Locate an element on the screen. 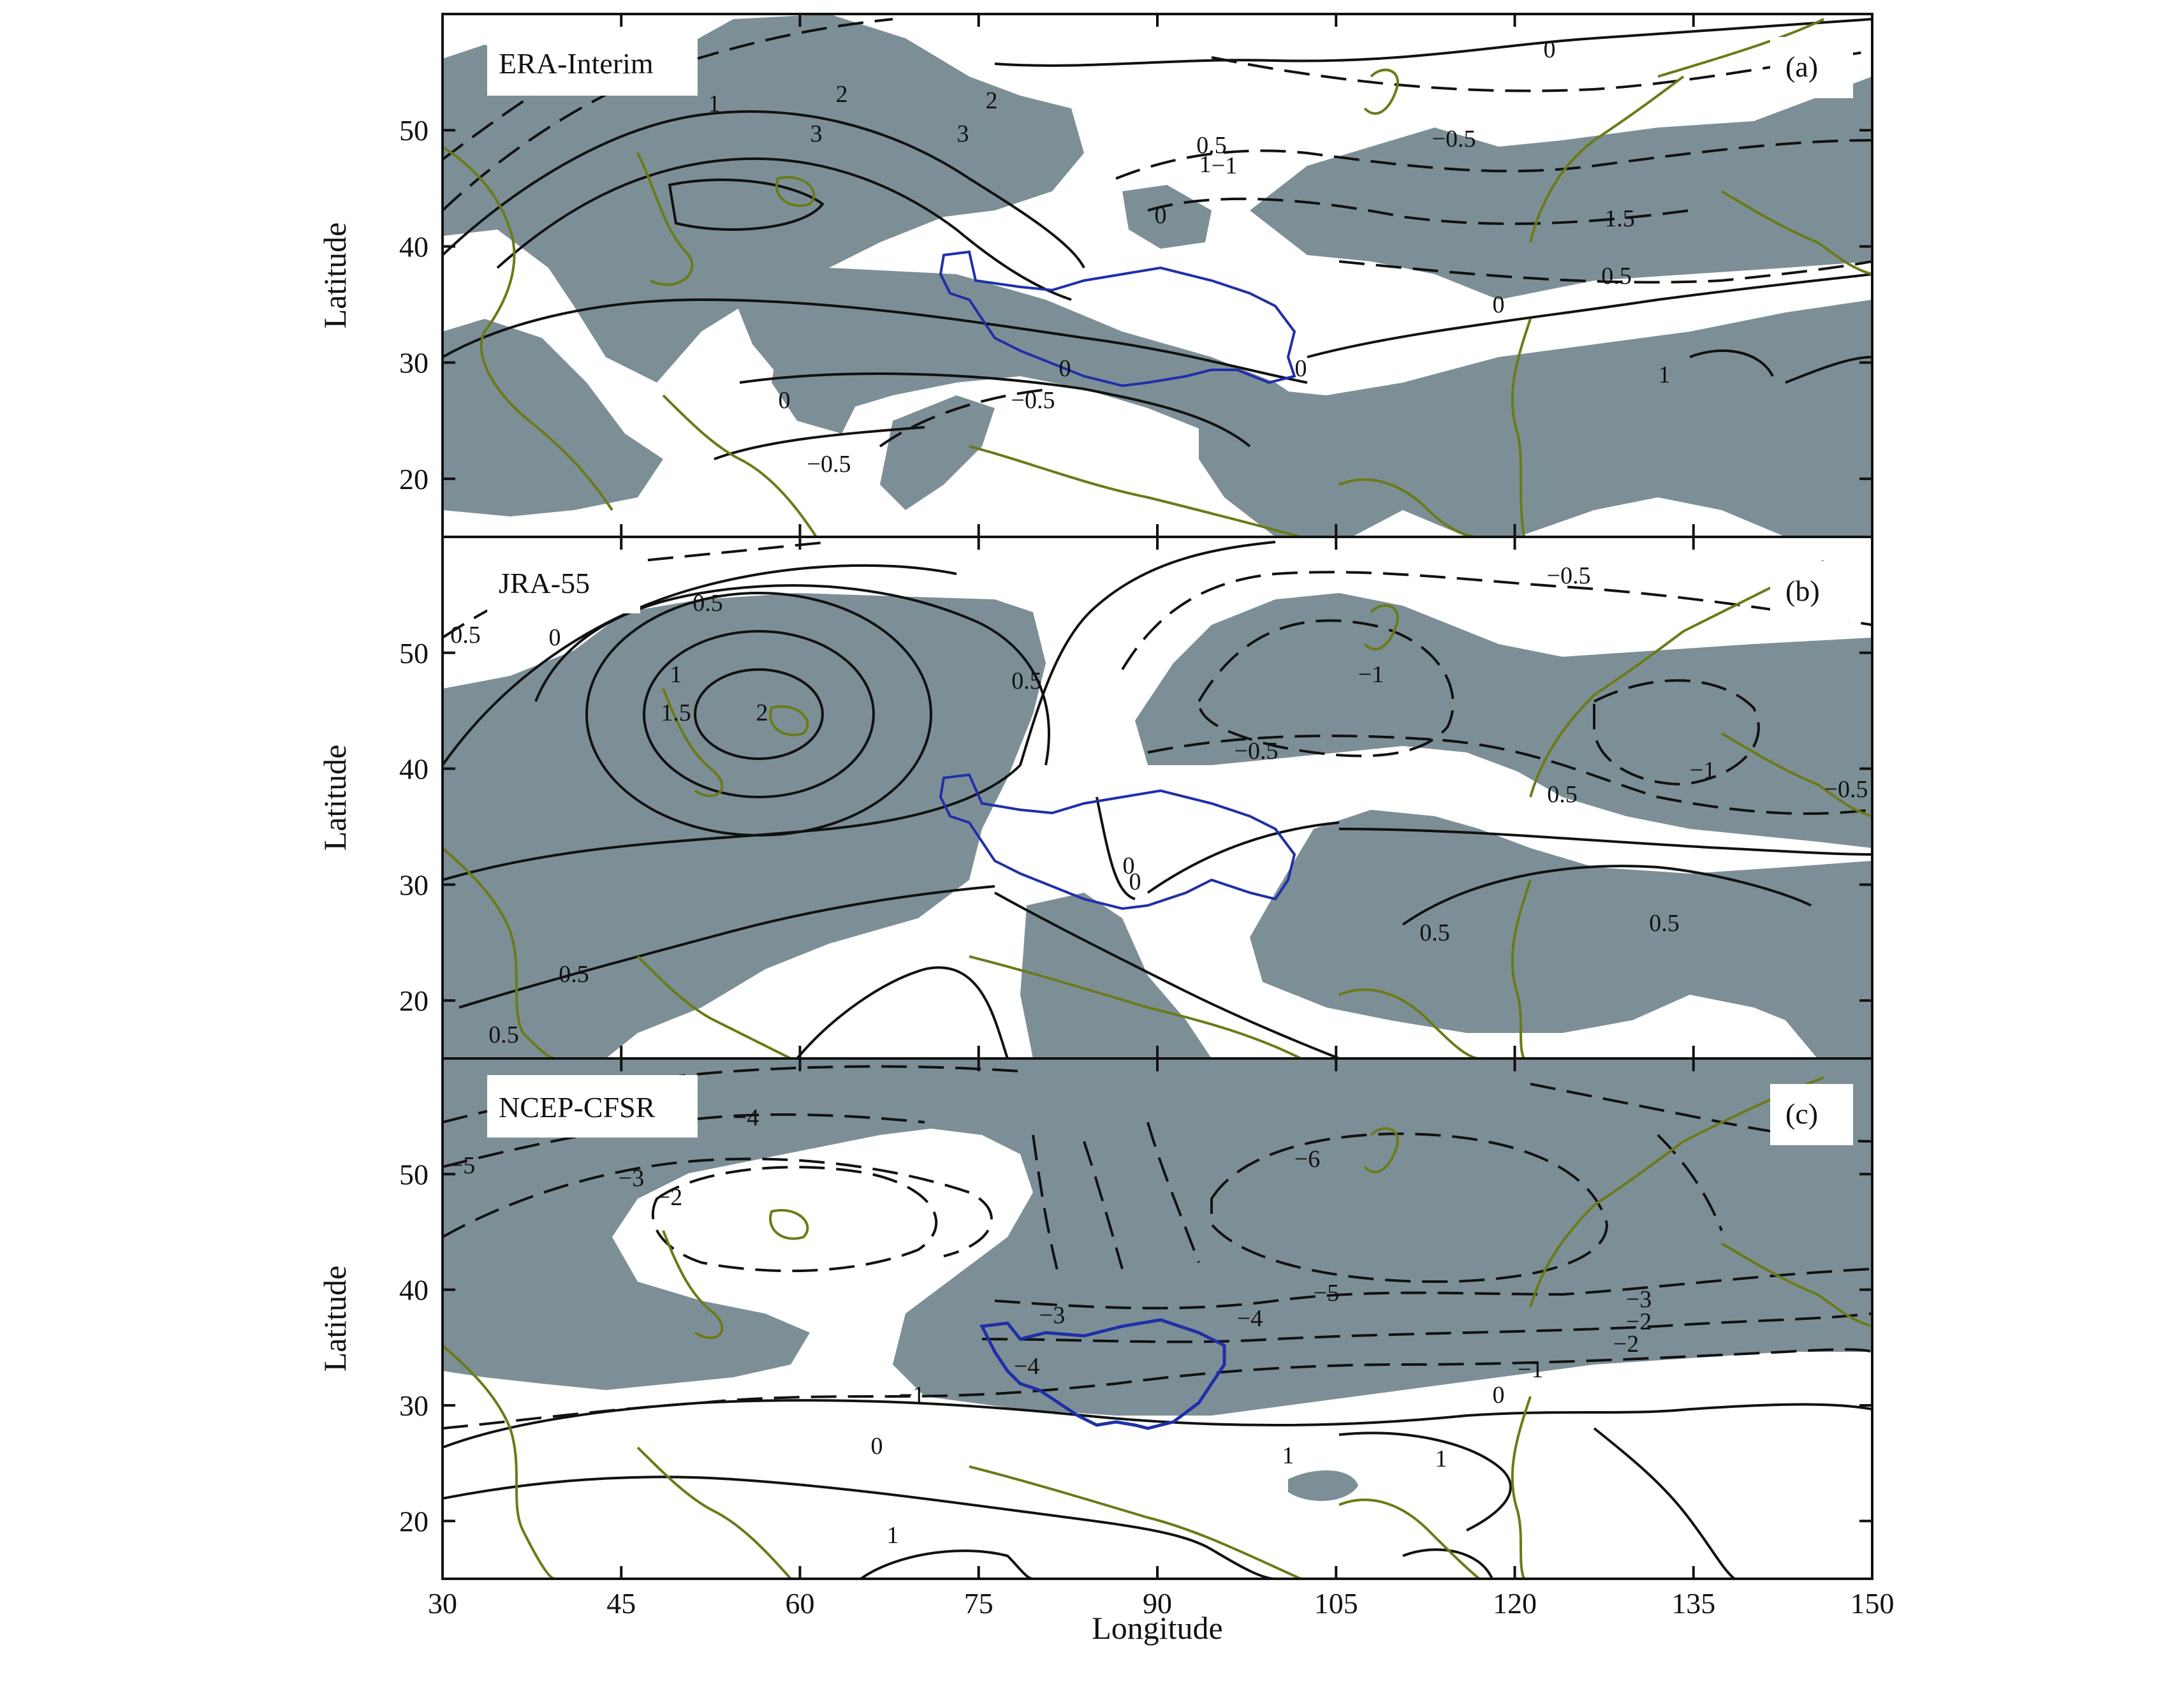 The height and width of the screenshot is (1684, 2184). x-tick-label: 120 is located at coordinates (1515, 1603).